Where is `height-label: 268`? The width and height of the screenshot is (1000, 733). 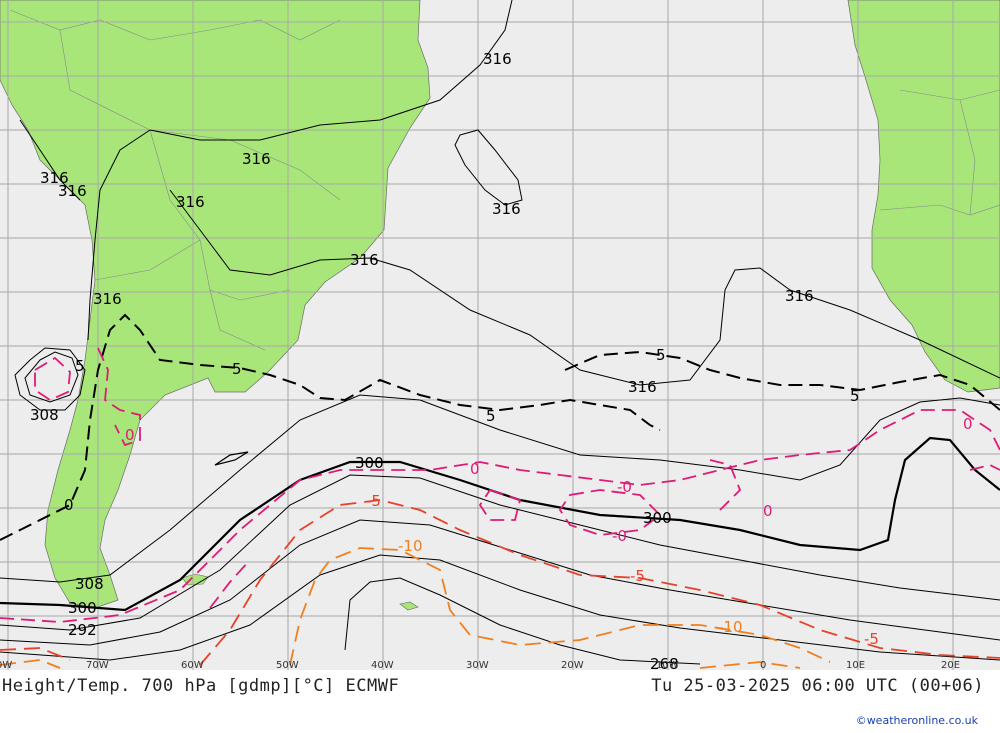
height-label: 268 is located at coordinates (664, 662).